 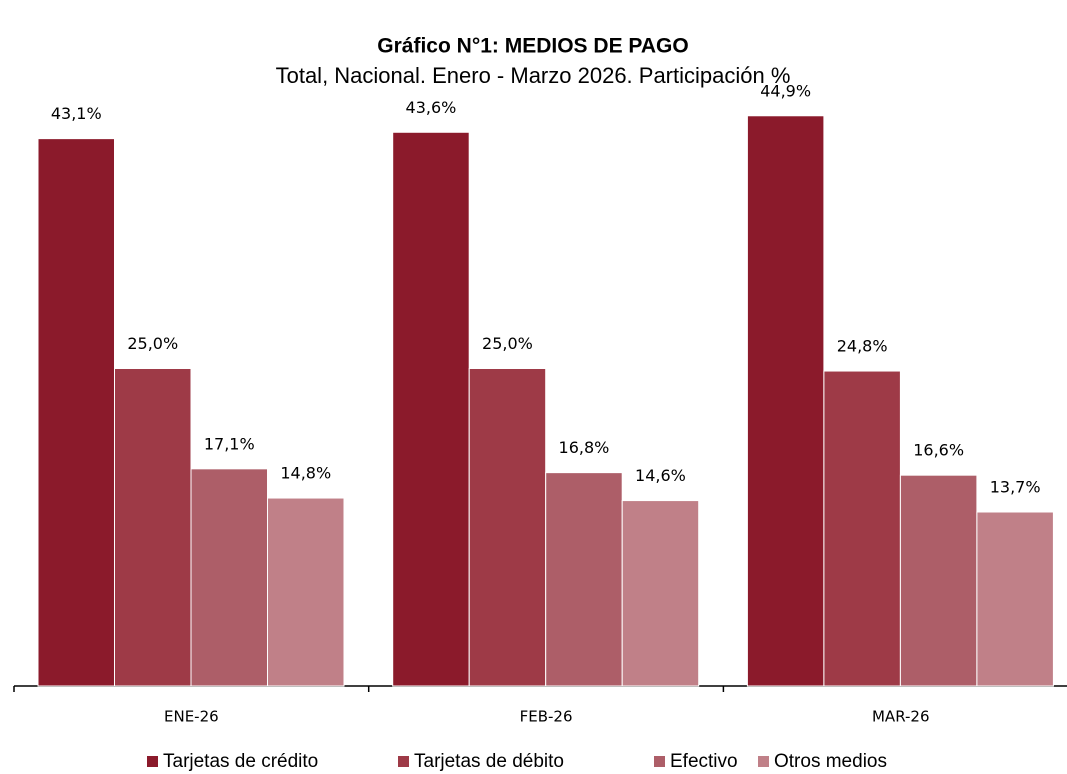 I want to click on data-label: 17,1%, so click(x=229, y=443).